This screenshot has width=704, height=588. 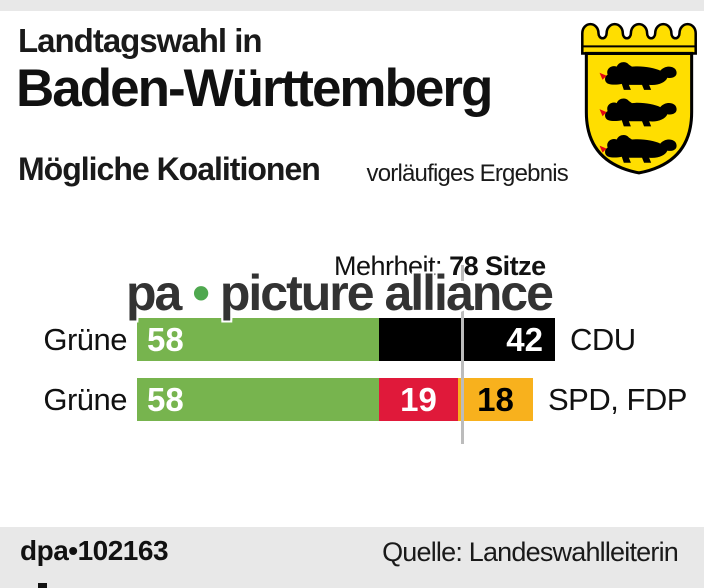 What do you see at coordinates (42, 585) in the screenshot?
I see `cutoff-text-fragment` at bounding box center [42, 585].